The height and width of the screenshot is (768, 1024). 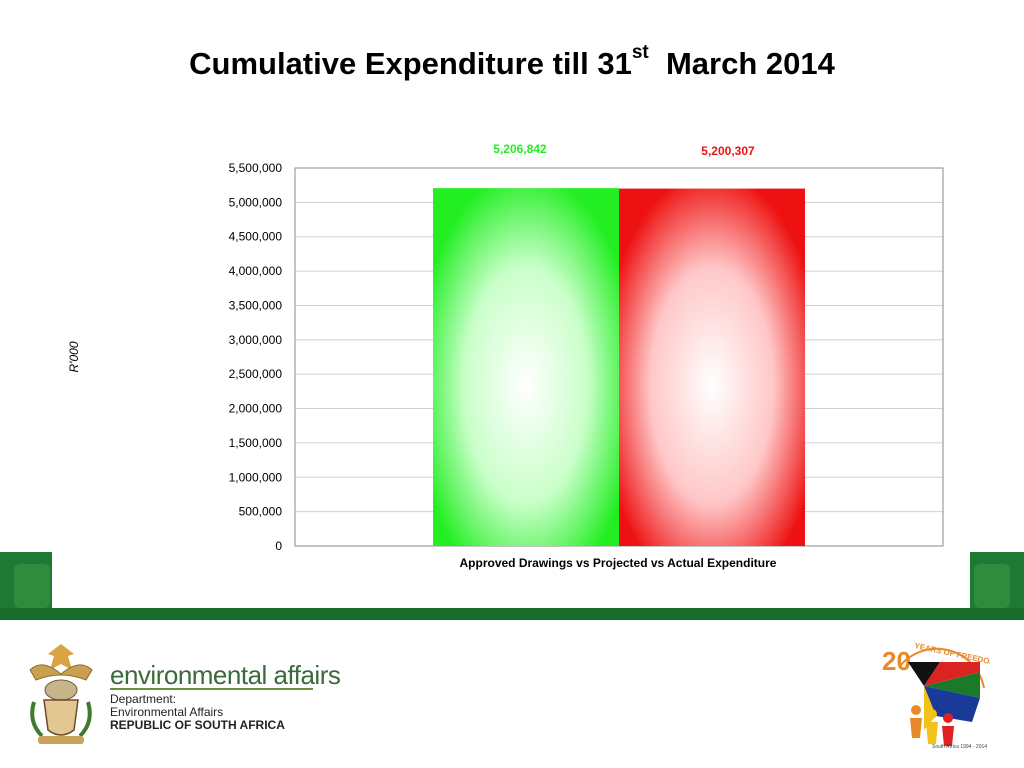 I want to click on dept-divider, so click(x=211, y=689).